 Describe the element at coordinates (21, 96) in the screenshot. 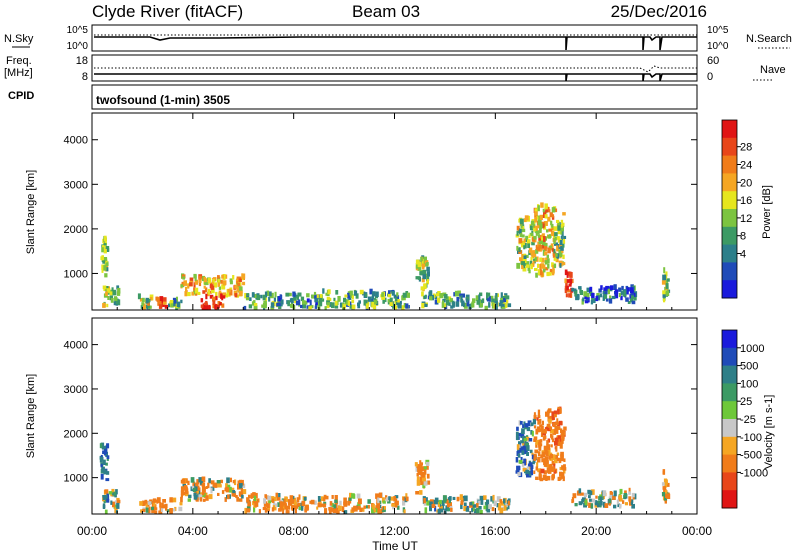

I see `cpid-label: CPID` at that location.